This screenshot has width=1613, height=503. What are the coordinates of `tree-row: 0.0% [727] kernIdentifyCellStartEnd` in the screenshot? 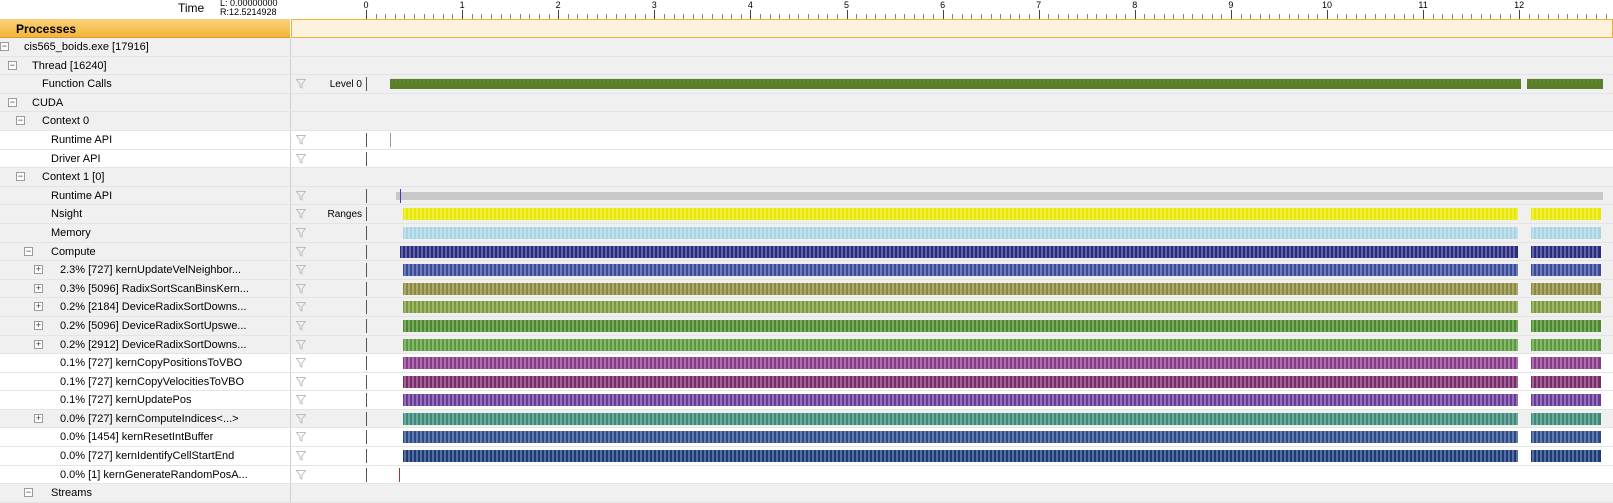 It's located at (806, 456).